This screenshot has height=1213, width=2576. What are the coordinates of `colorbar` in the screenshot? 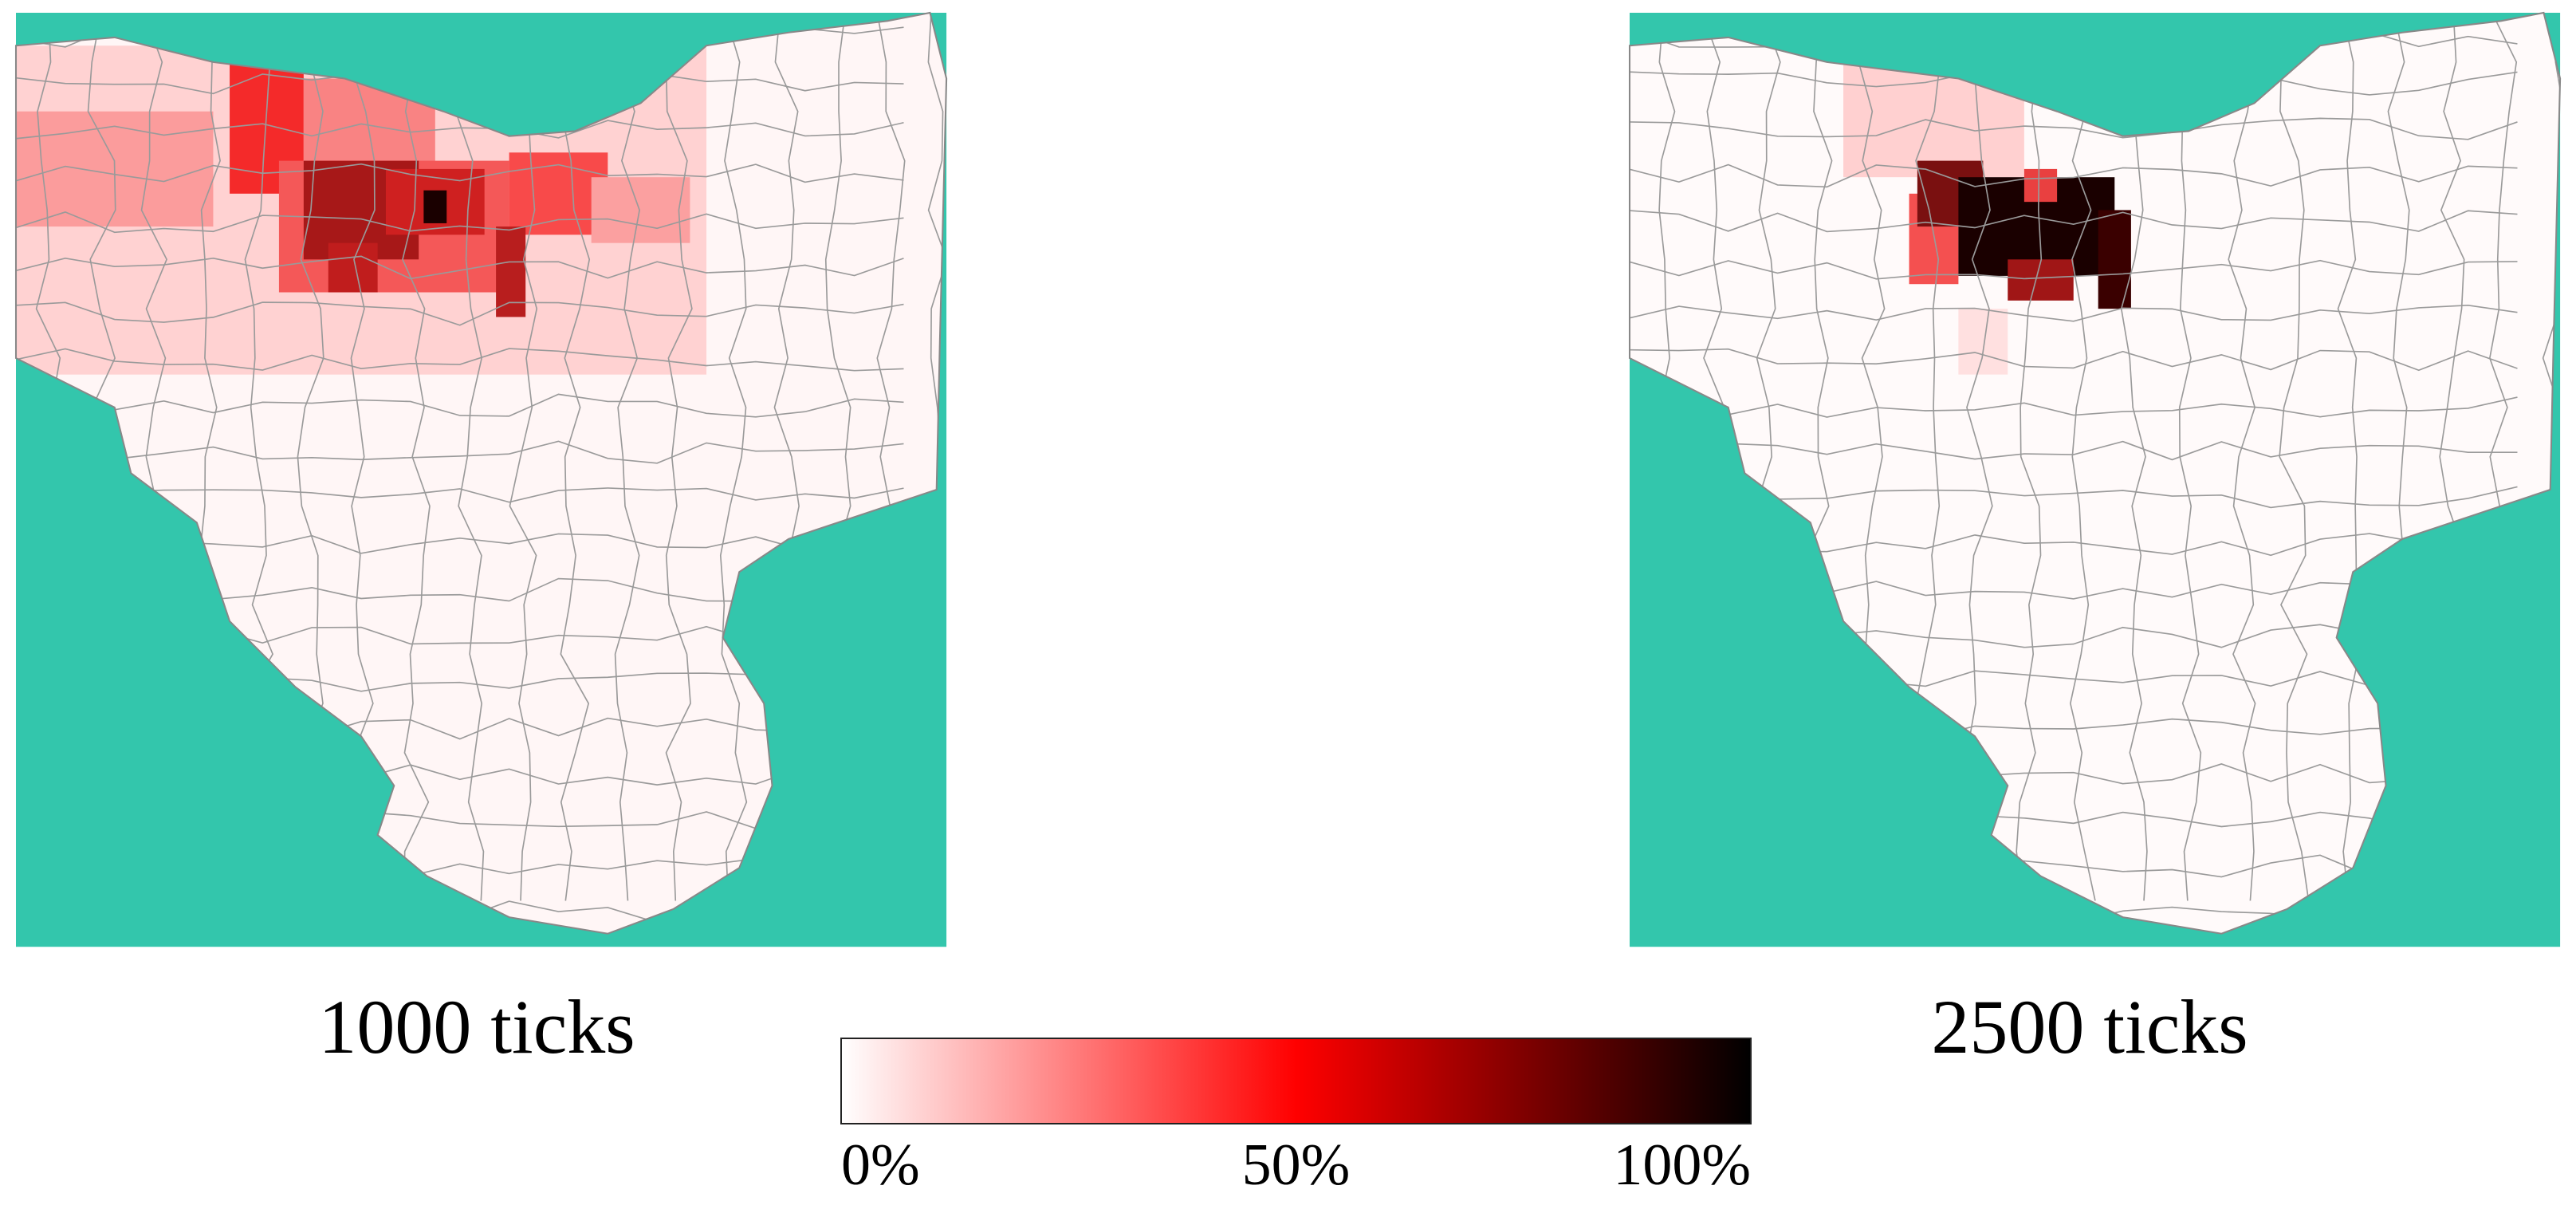 It's located at (1296, 1081).